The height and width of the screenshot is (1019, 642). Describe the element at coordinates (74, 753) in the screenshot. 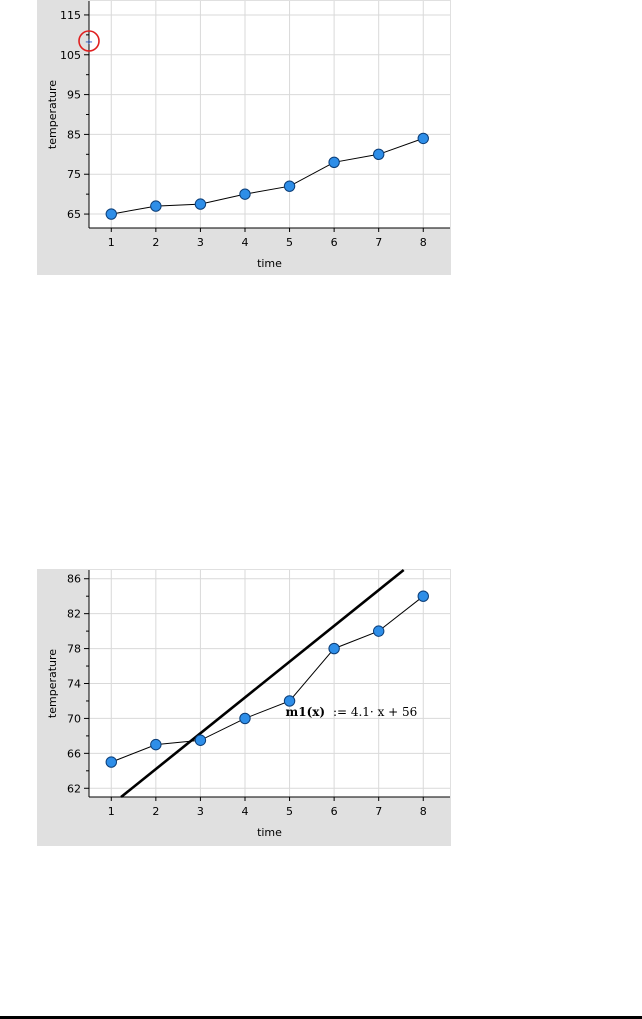

I see `y-tick-label: 66` at that location.